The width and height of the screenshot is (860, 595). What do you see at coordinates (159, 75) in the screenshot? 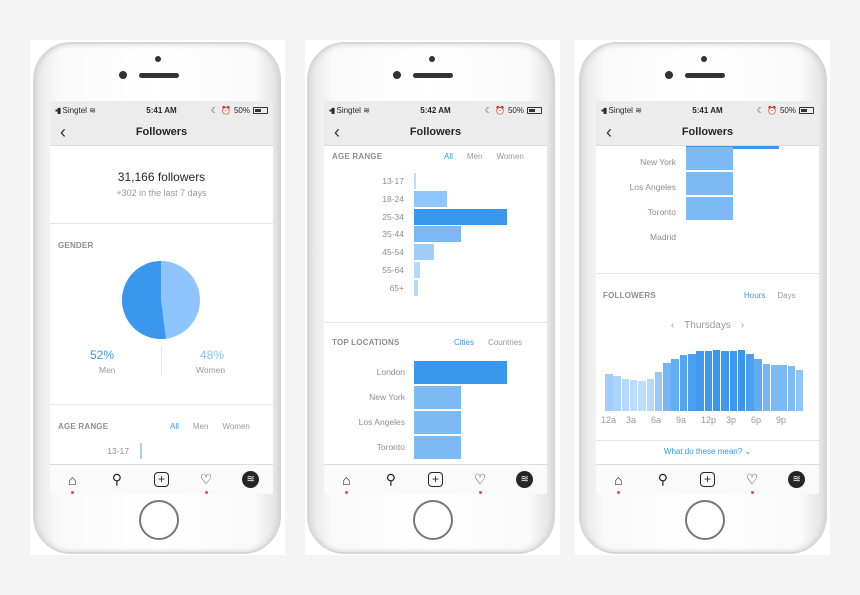
I see `earpiece` at bounding box center [159, 75].